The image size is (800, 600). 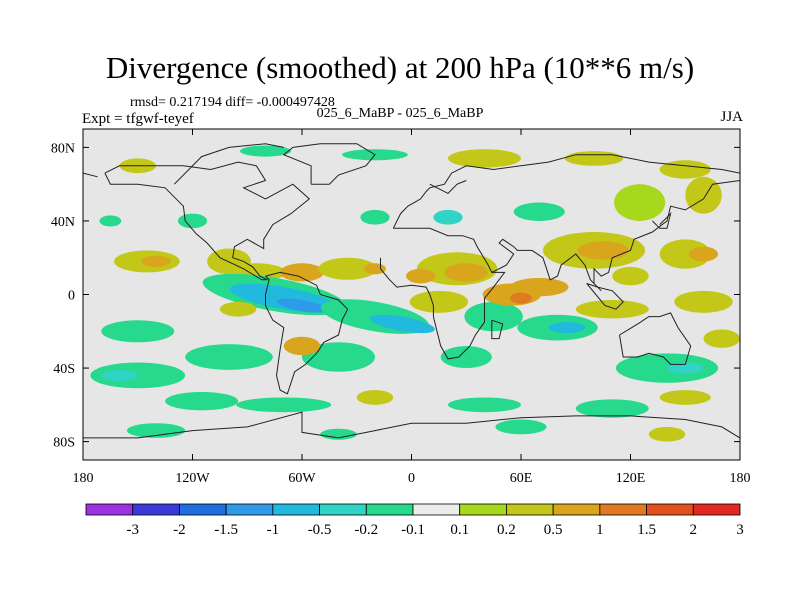 What do you see at coordinates (631, 478) in the screenshot?
I see `x-tick-label-5: 120E` at bounding box center [631, 478].